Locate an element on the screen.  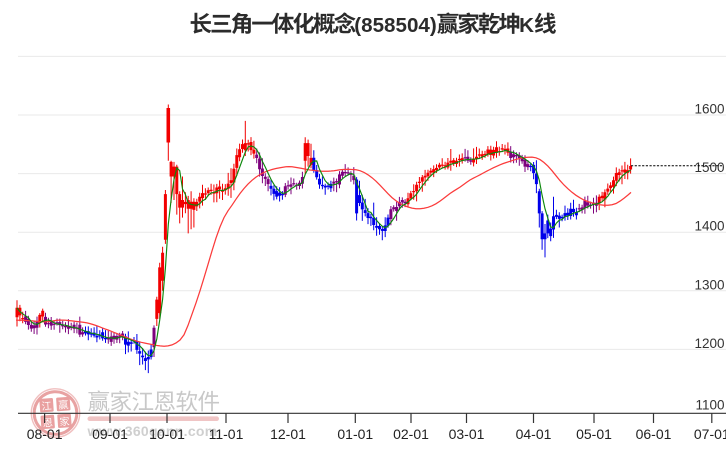
svg-text: 06-01 is located at coordinates (654, 434).